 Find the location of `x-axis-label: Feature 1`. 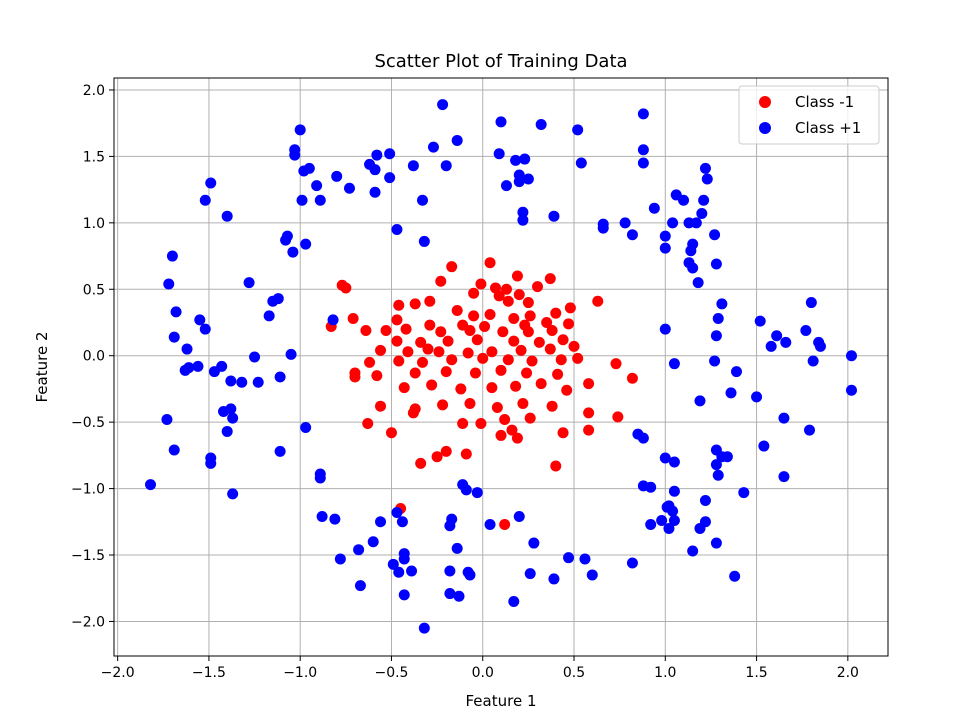

x-axis-label: Feature 1 is located at coordinates (501, 701).